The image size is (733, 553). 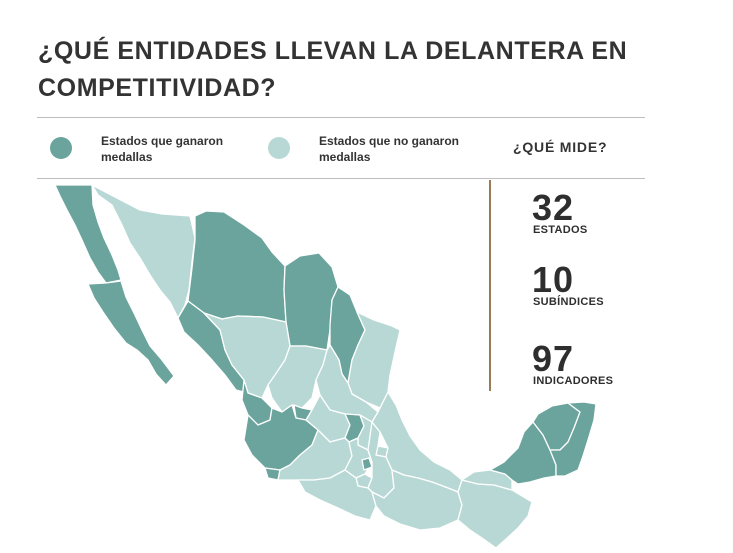 I want to click on top-divider, so click(x=341, y=117).